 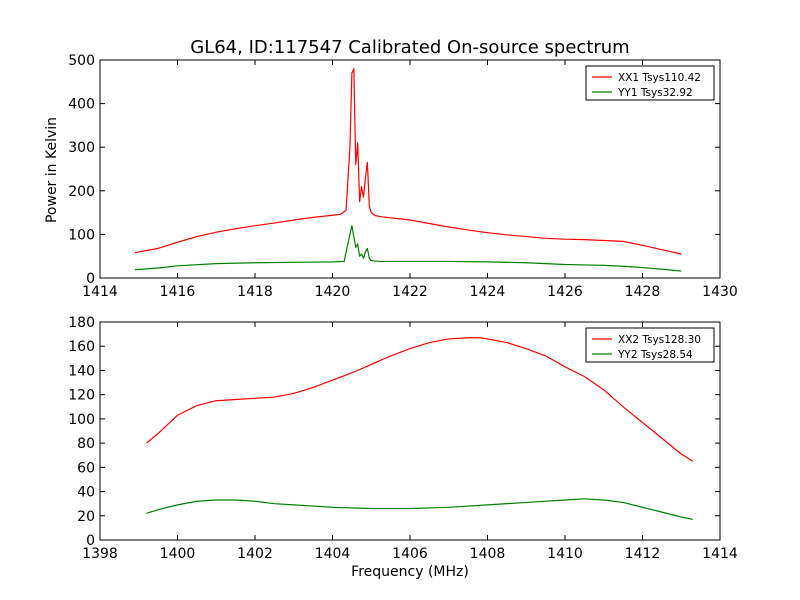 What do you see at coordinates (52, 170) in the screenshot?
I see `y-axis-label: Power in Kelvin` at bounding box center [52, 170].